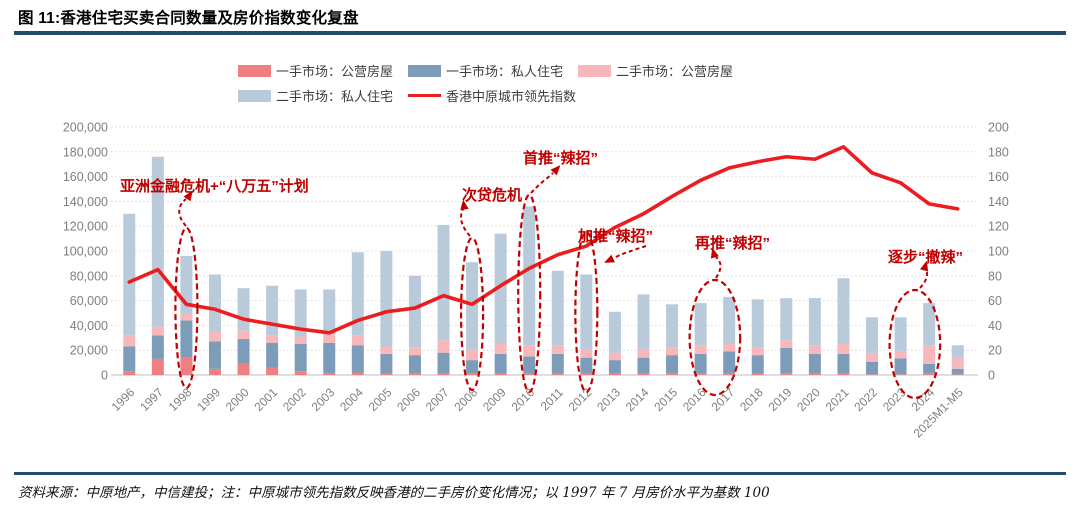 Image resolution: width=1080 pixels, height=522 pixels. Describe the element at coordinates (998, 227) in the screenshot. I see `svg-text: 120` at that location.